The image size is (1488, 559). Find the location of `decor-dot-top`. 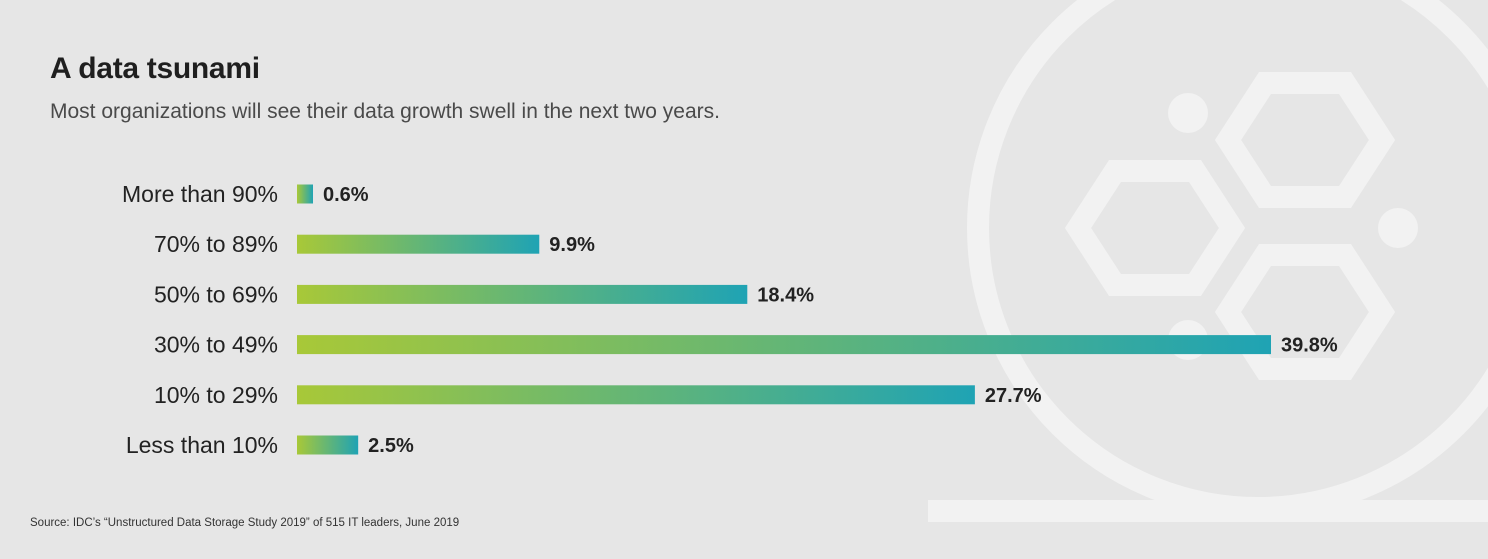

decor-dot-top is located at coordinates (1188, 113).